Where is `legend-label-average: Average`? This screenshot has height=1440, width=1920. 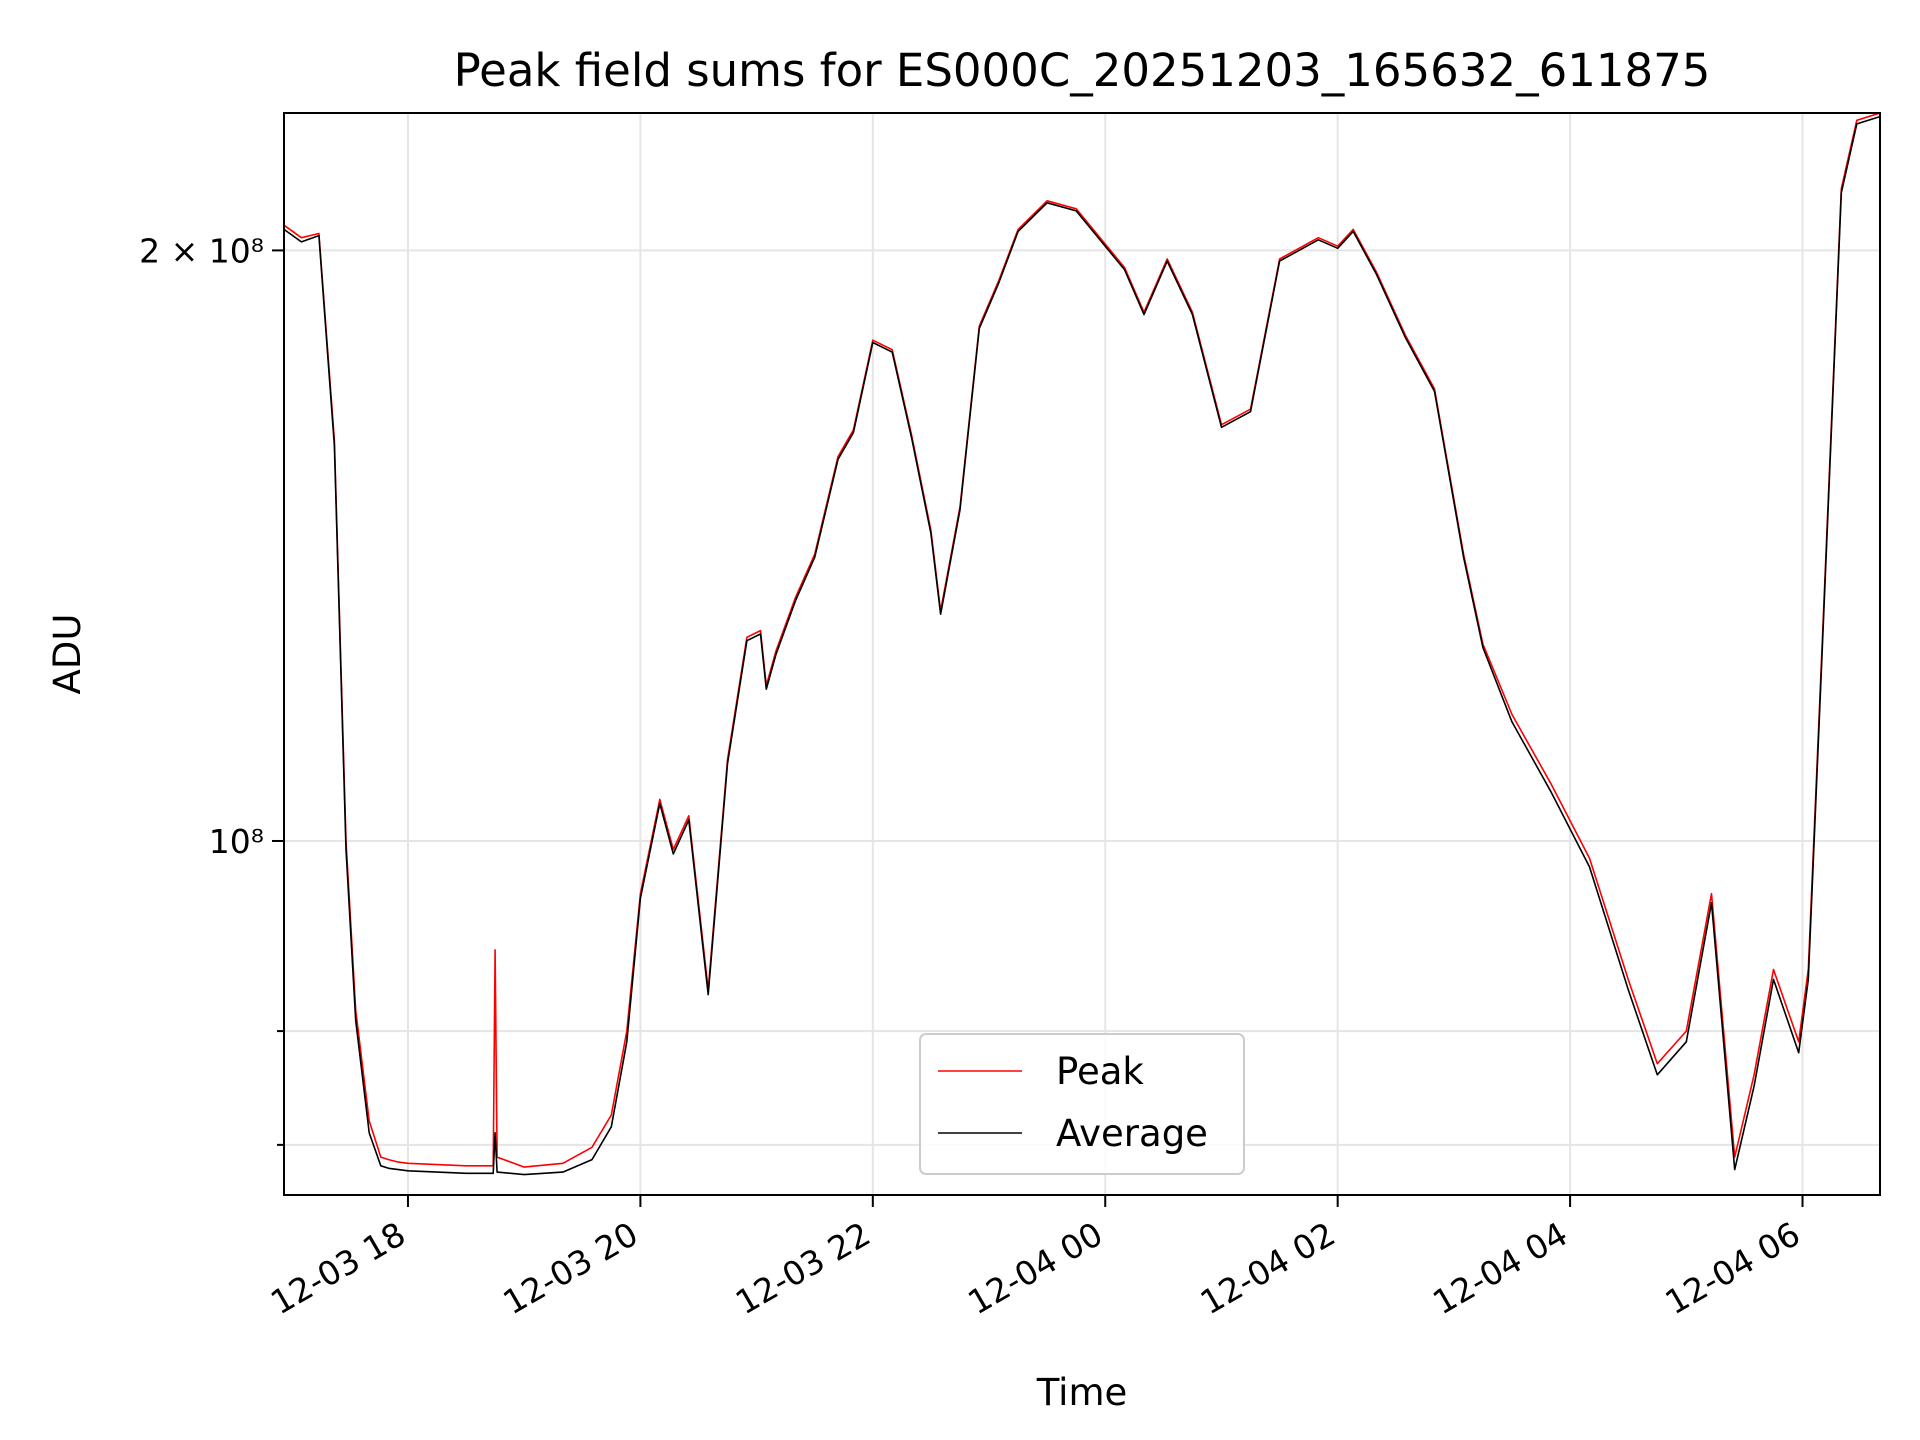
legend-label-average: Average is located at coordinates (1132, 1133).